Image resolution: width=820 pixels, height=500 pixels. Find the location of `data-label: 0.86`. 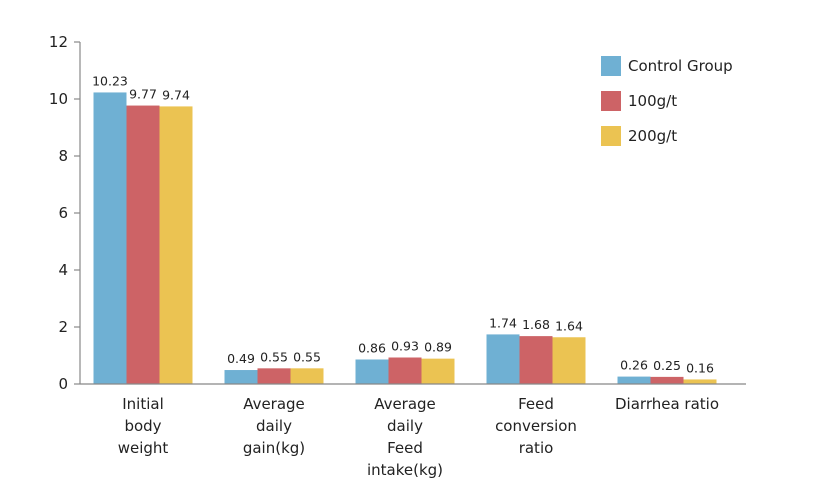

data-label: 0.86 is located at coordinates (372, 347).